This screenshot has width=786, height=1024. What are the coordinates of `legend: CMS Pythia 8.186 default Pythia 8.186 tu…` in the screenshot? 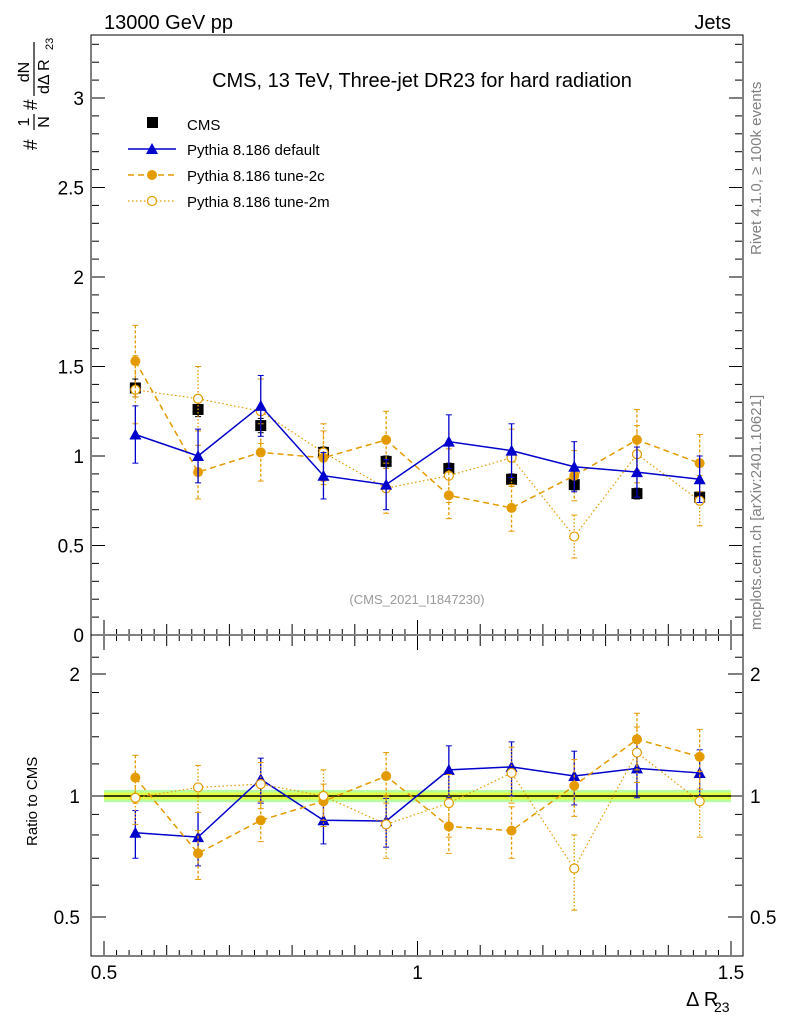 It's located at (229, 164).